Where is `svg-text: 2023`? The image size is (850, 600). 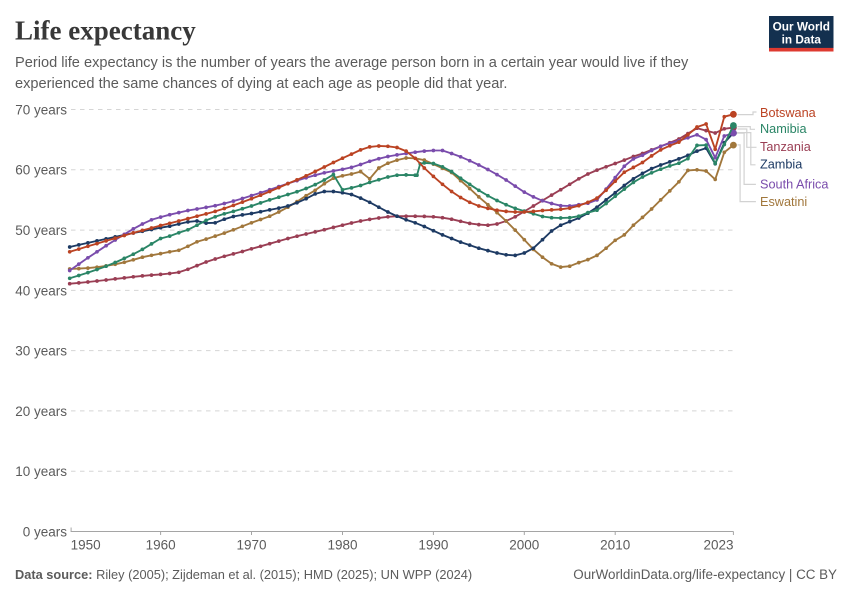 svg-text: 2023 is located at coordinates (718, 545).